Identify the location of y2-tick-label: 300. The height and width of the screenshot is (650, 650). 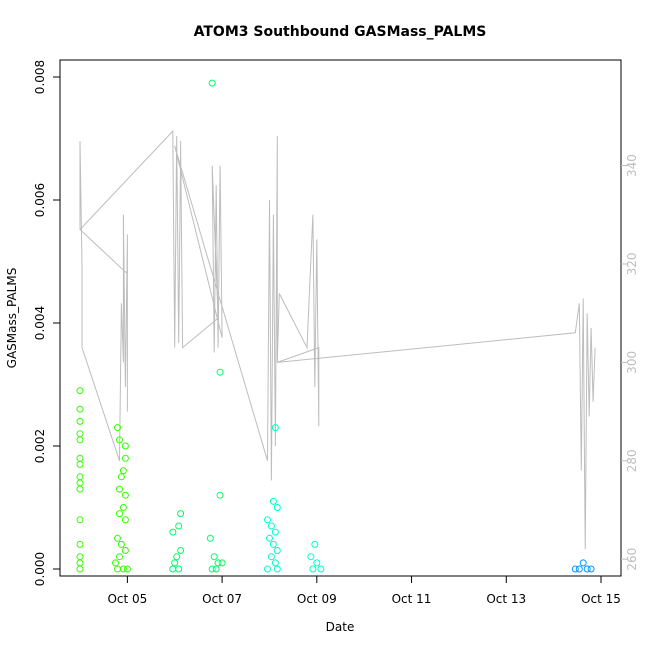
(632, 362).